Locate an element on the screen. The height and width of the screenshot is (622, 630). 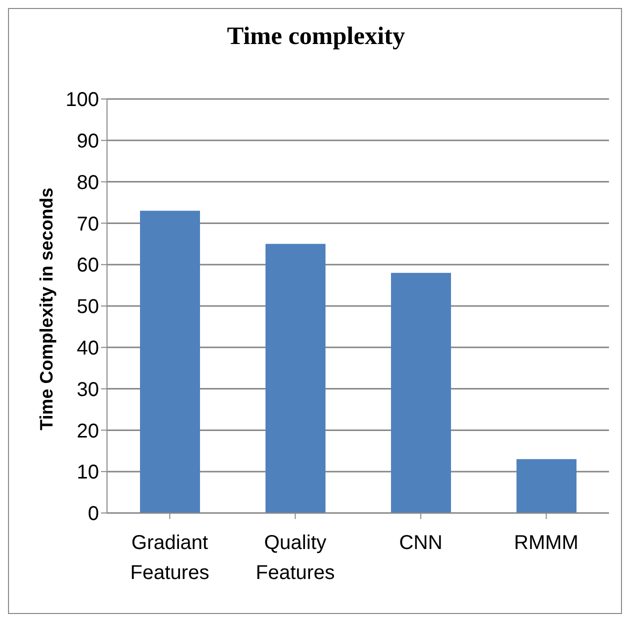
chart-title: Time complexity is located at coordinates (316, 37).